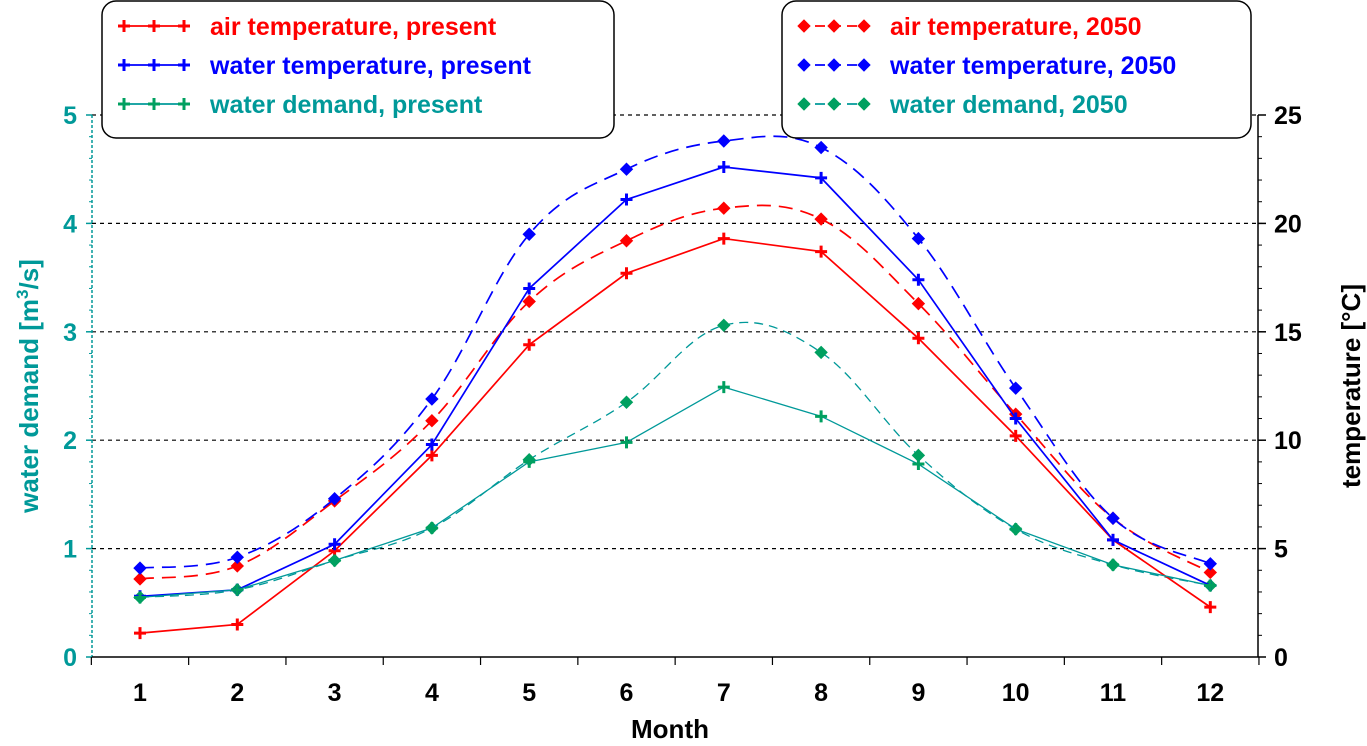 Image resolution: width=1367 pixels, height=746 pixels. I want to click on legend-label: air temperature, present, so click(353, 27).